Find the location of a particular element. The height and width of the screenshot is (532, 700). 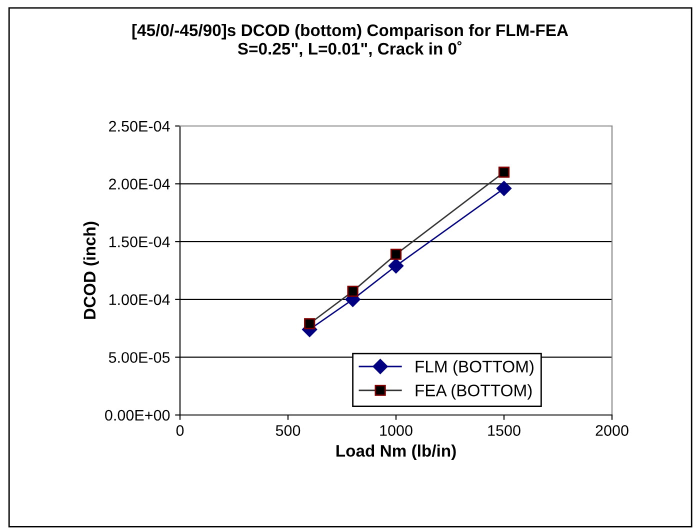

y-tick-label: 0.00E+00 is located at coordinates (137, 415).